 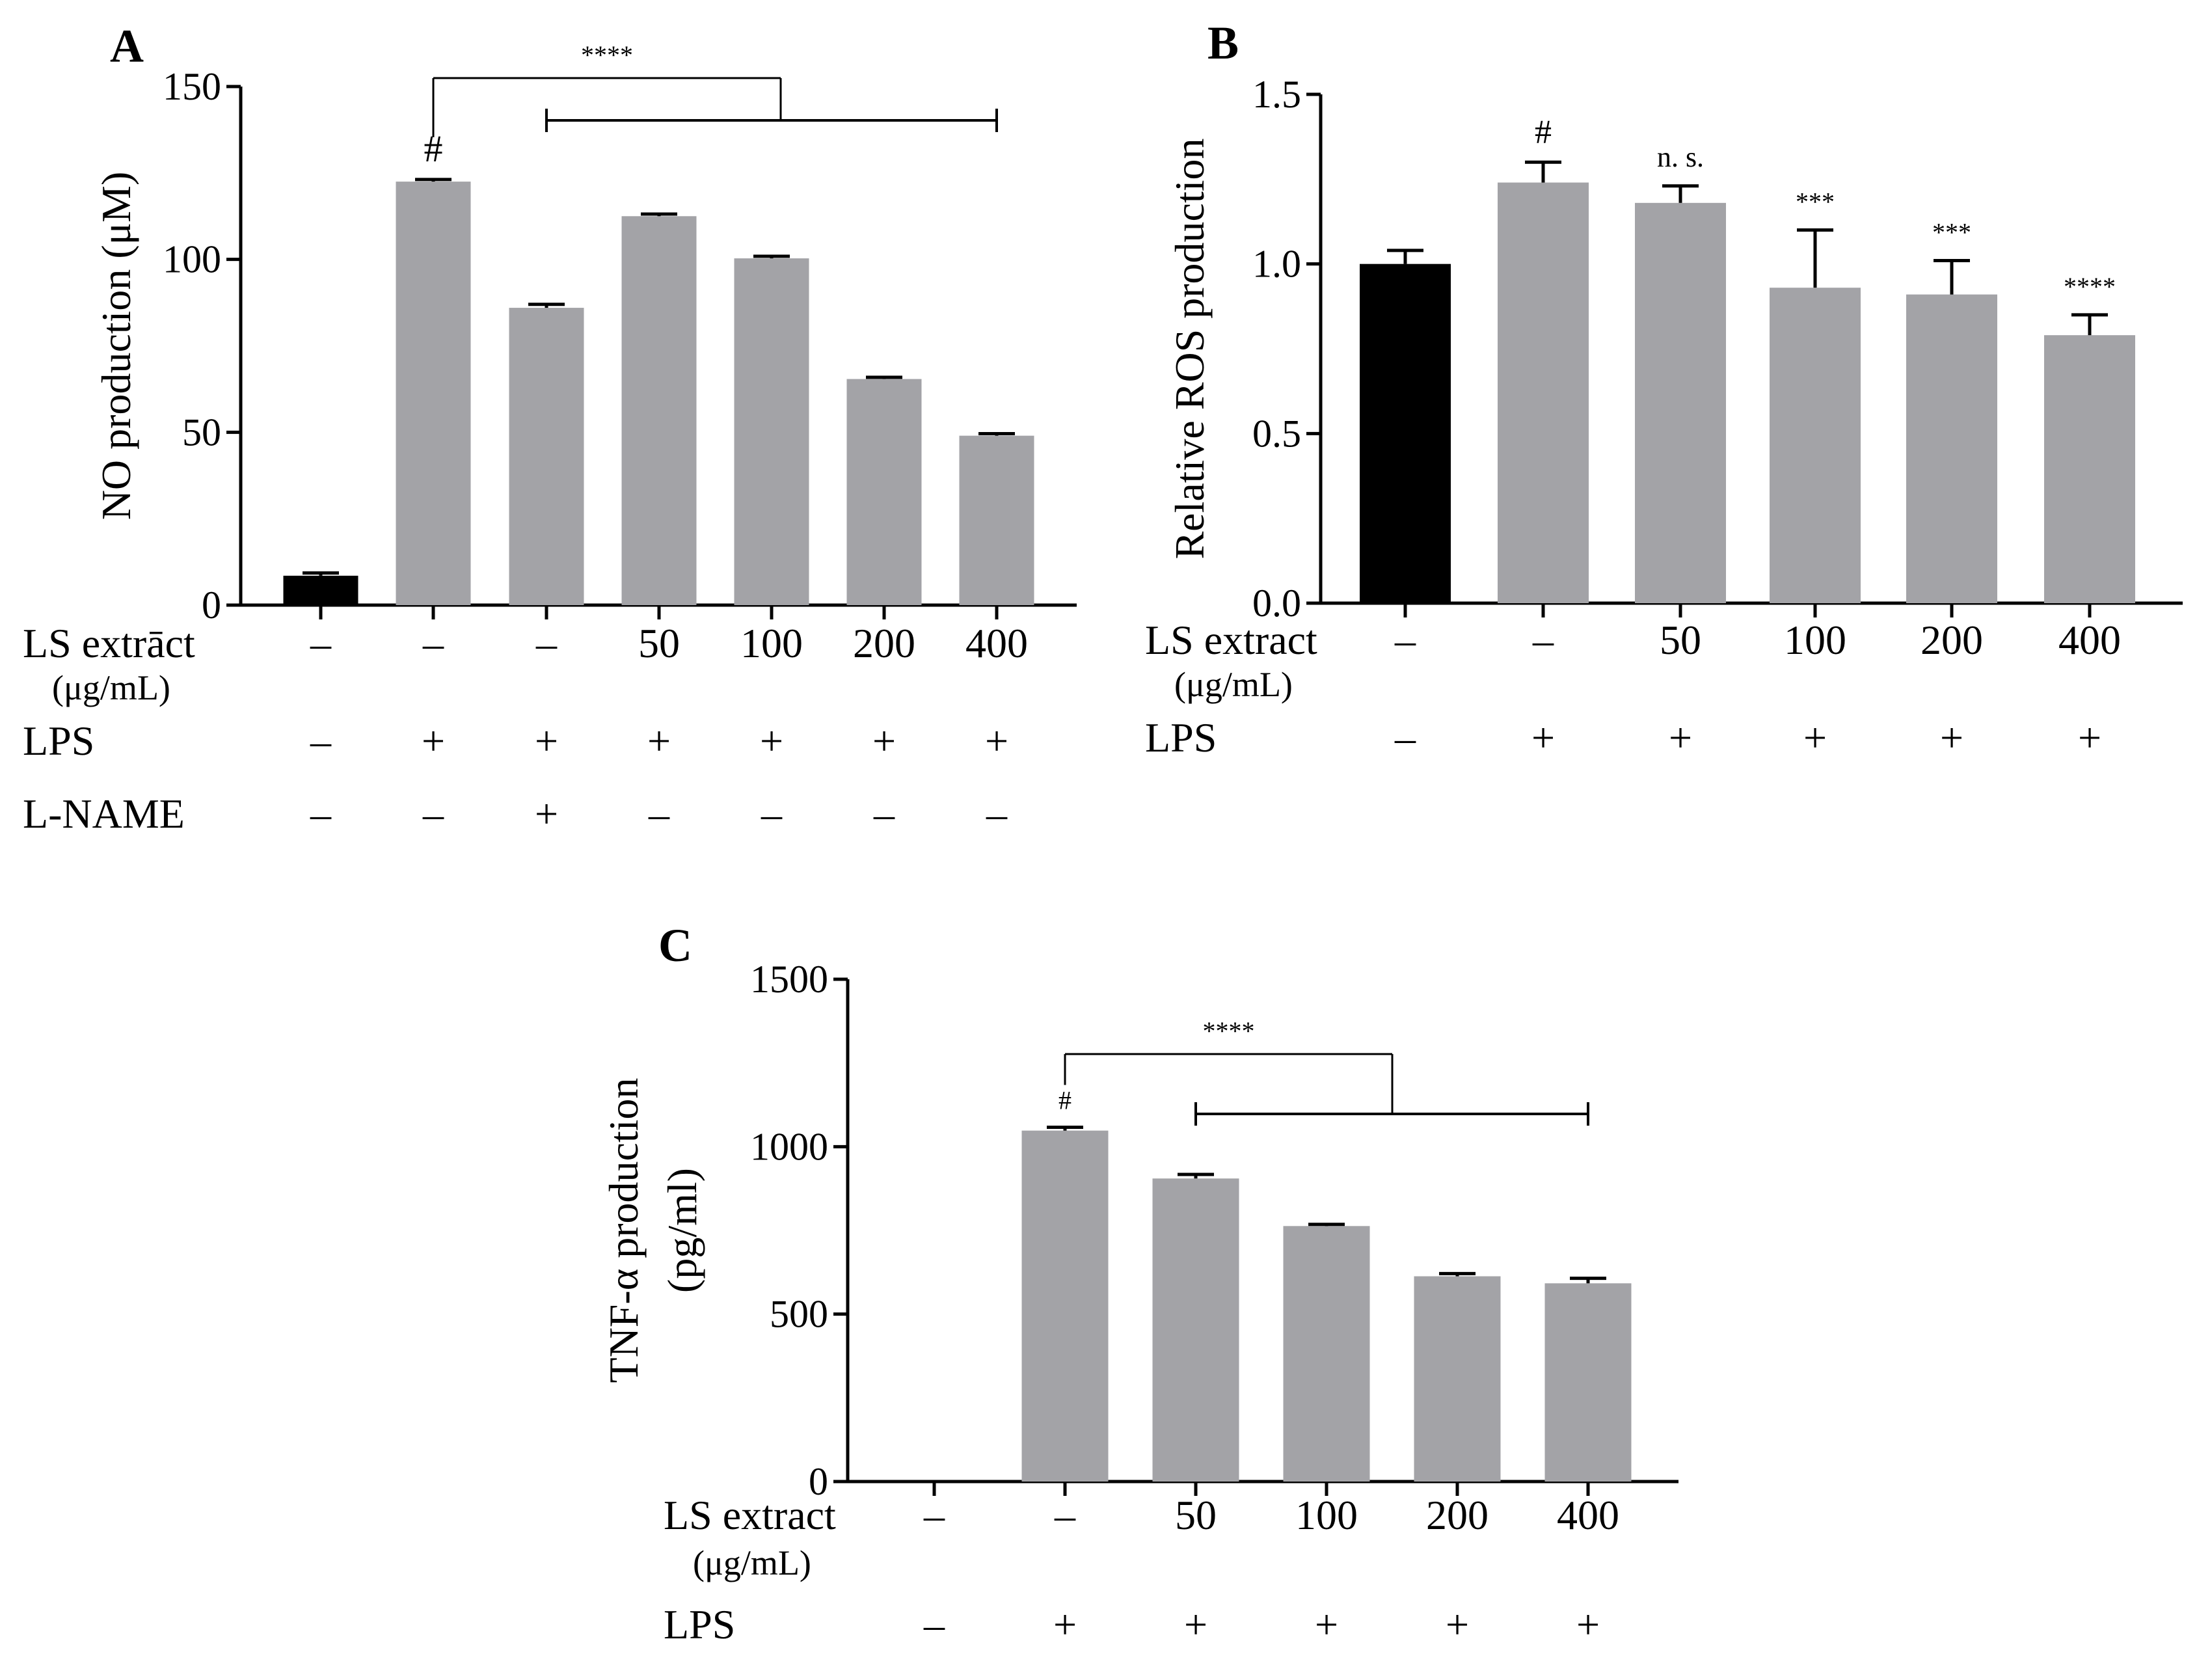 I want to click on panel-letter: B, so click(x=1223, y=43).